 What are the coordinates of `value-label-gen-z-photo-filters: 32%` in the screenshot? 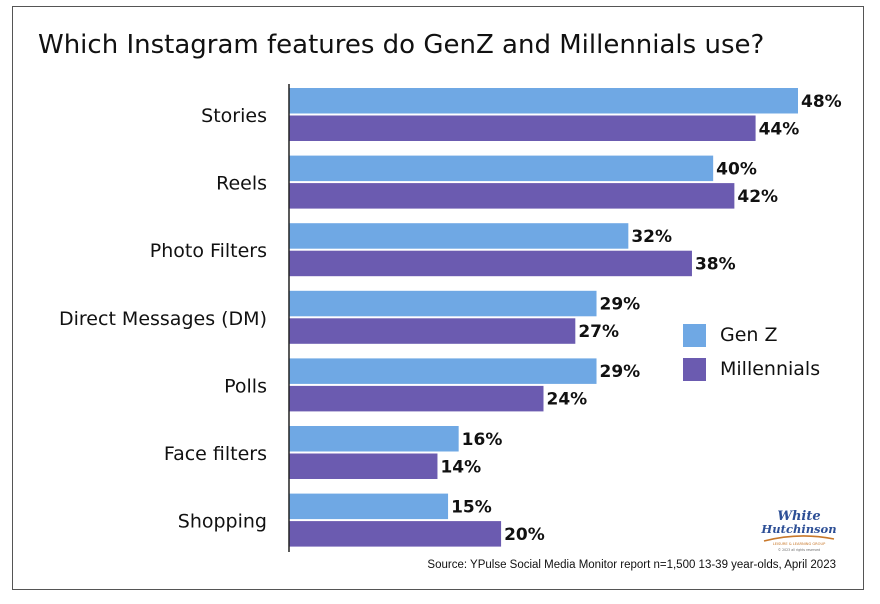 It's located at (651, 237).